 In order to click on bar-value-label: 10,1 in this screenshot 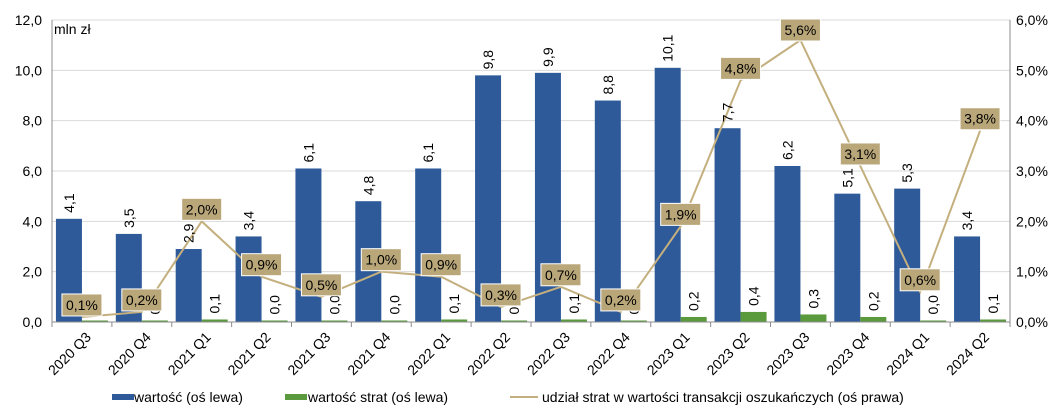, I will do `click(668, 47)`.